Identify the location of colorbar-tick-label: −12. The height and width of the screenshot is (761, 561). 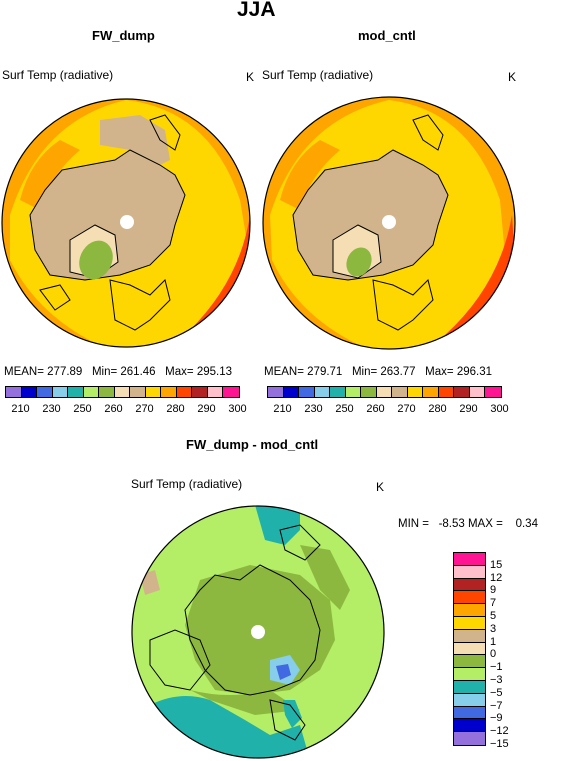
(499, 731).